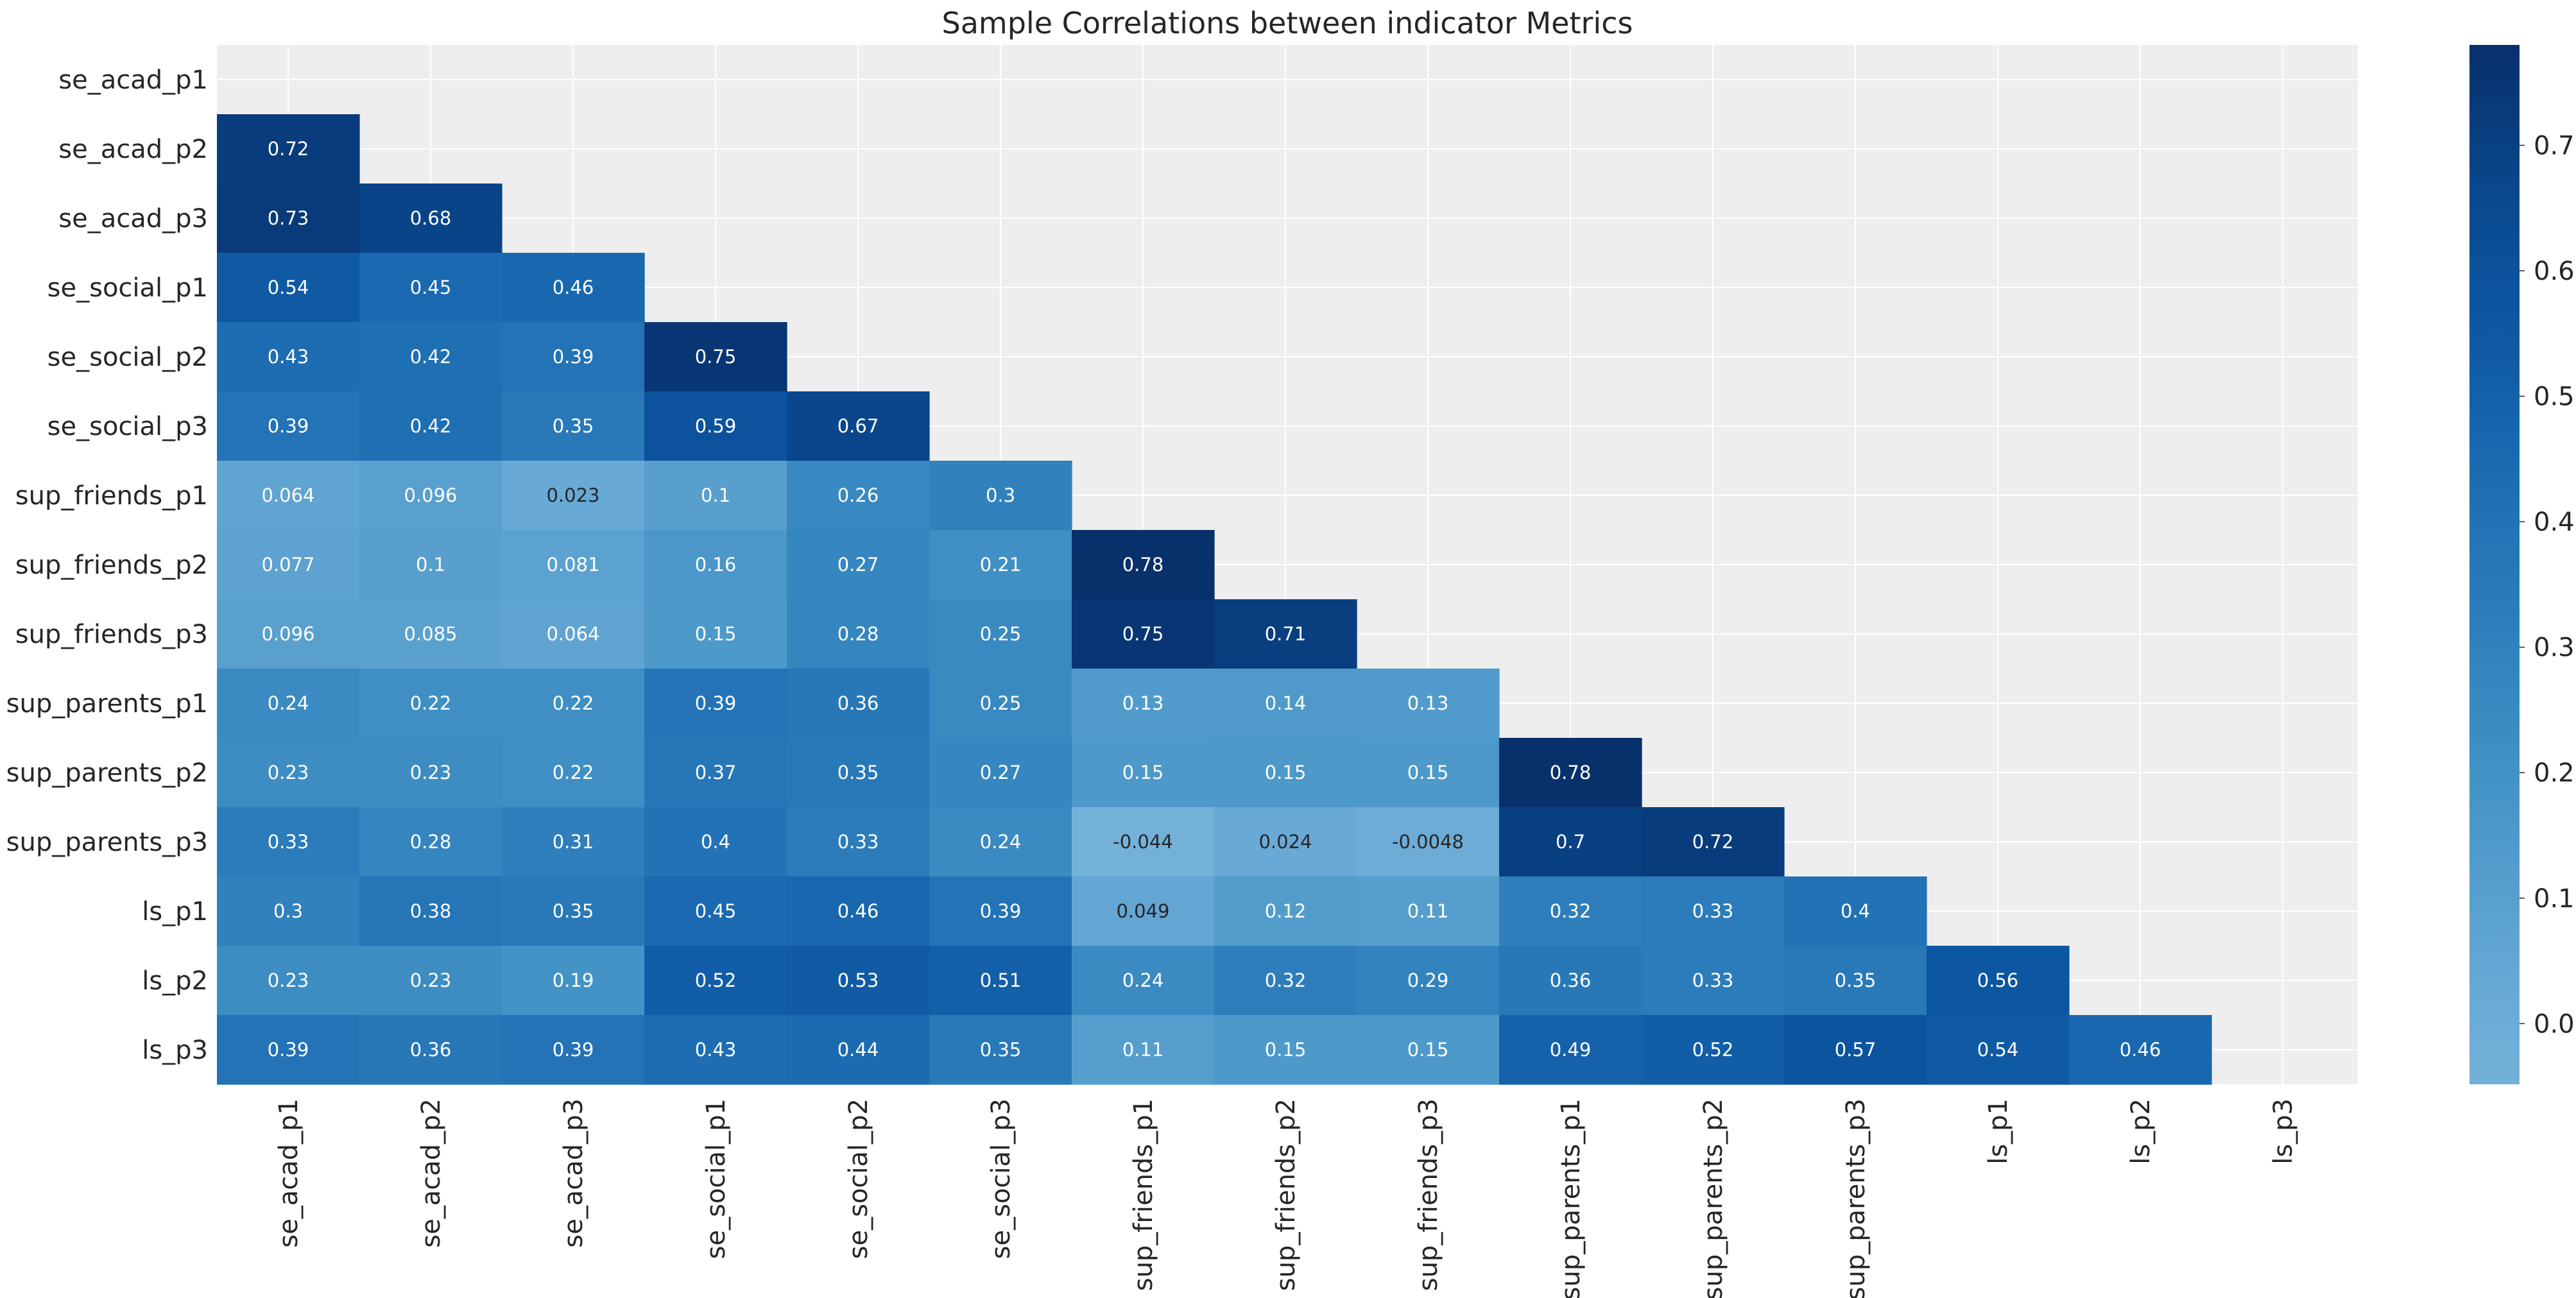  Describe the element at coordinates (2554, 522) in the screenshot. I see `colorbar-tick-label: 0.4` at that location.